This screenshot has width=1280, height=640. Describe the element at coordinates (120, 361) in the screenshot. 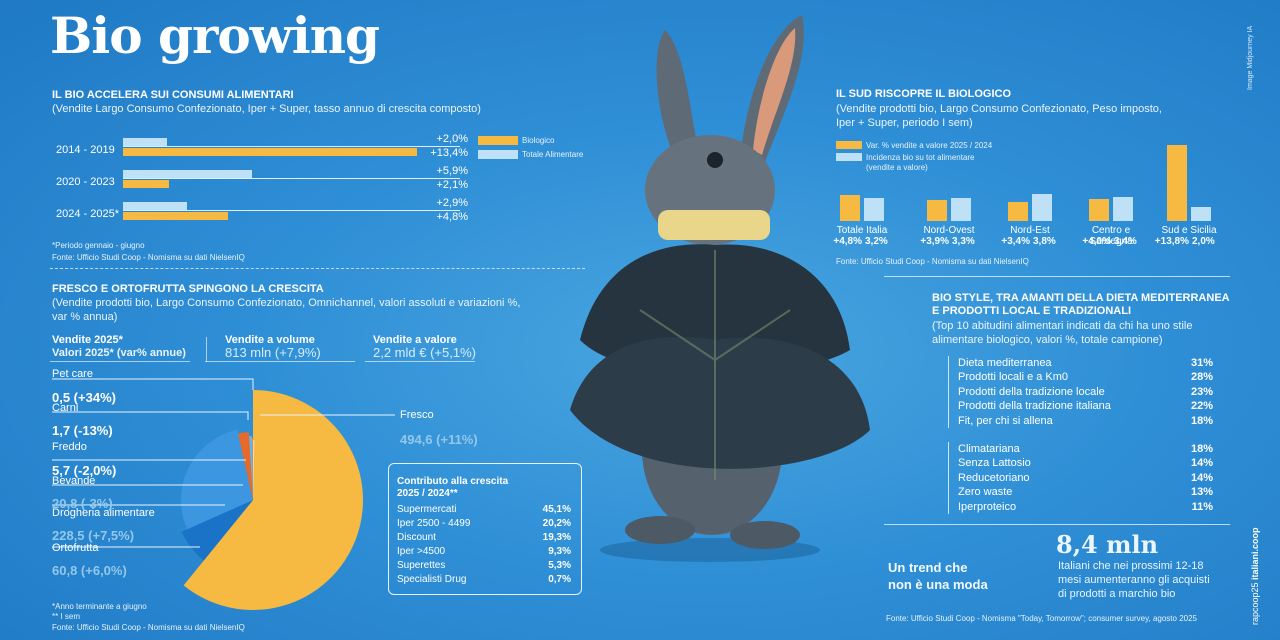

I see `kpi1-underline` at that location.